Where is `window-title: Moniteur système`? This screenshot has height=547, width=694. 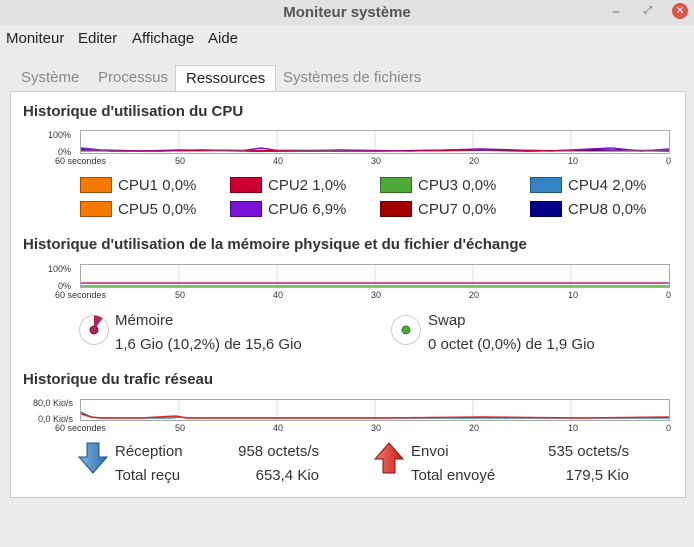
window-title: Moniteur système is located at coordinates (347, 12).